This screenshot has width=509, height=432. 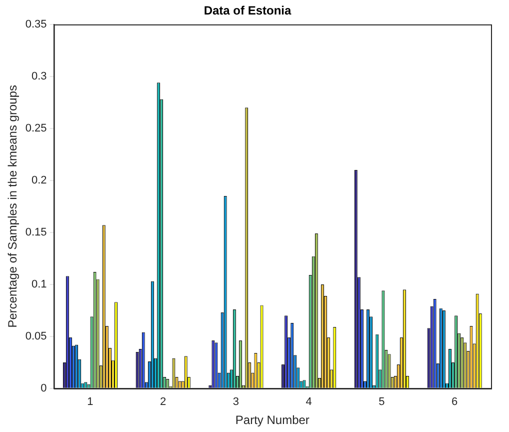 What do you see at coordinates (381, 402) in the screenshot?
I see `x-tick-label: 5` at bounding box center [381, 402].